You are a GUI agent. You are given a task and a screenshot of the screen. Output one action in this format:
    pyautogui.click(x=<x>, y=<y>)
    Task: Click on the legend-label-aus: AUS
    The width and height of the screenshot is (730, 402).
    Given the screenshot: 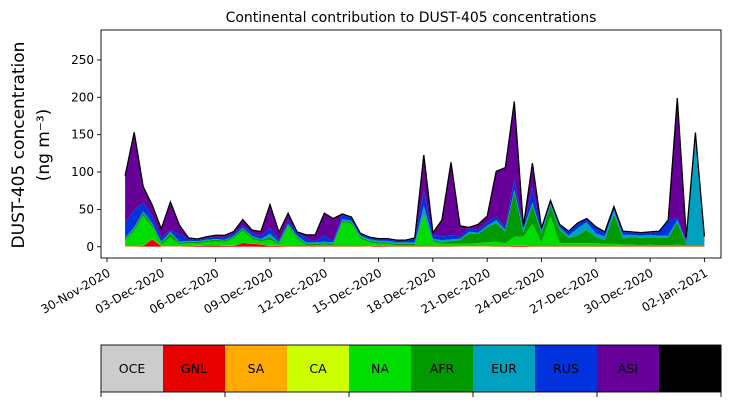 What is the action you would take?
    pyautogui.click(x=690, y=368)
    